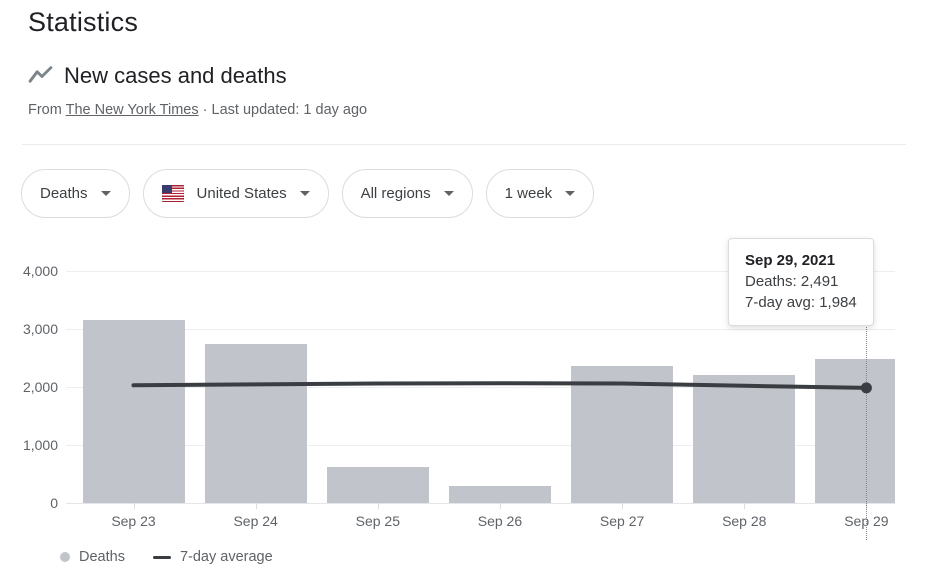 The image size is (926, 576). What do you see at coordinates (622, 521) in the screenshot?
I see `x-axis-tick-label: Sep 27` at bounding box center [622, 521].